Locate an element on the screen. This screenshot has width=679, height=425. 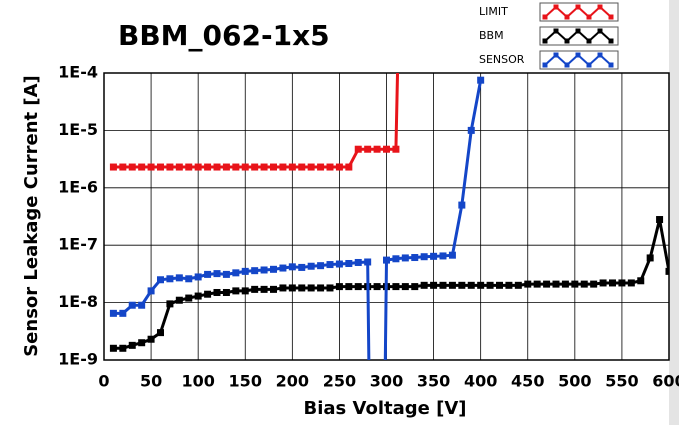
x-tick-label: 250 is located at coordinates (339, 381).